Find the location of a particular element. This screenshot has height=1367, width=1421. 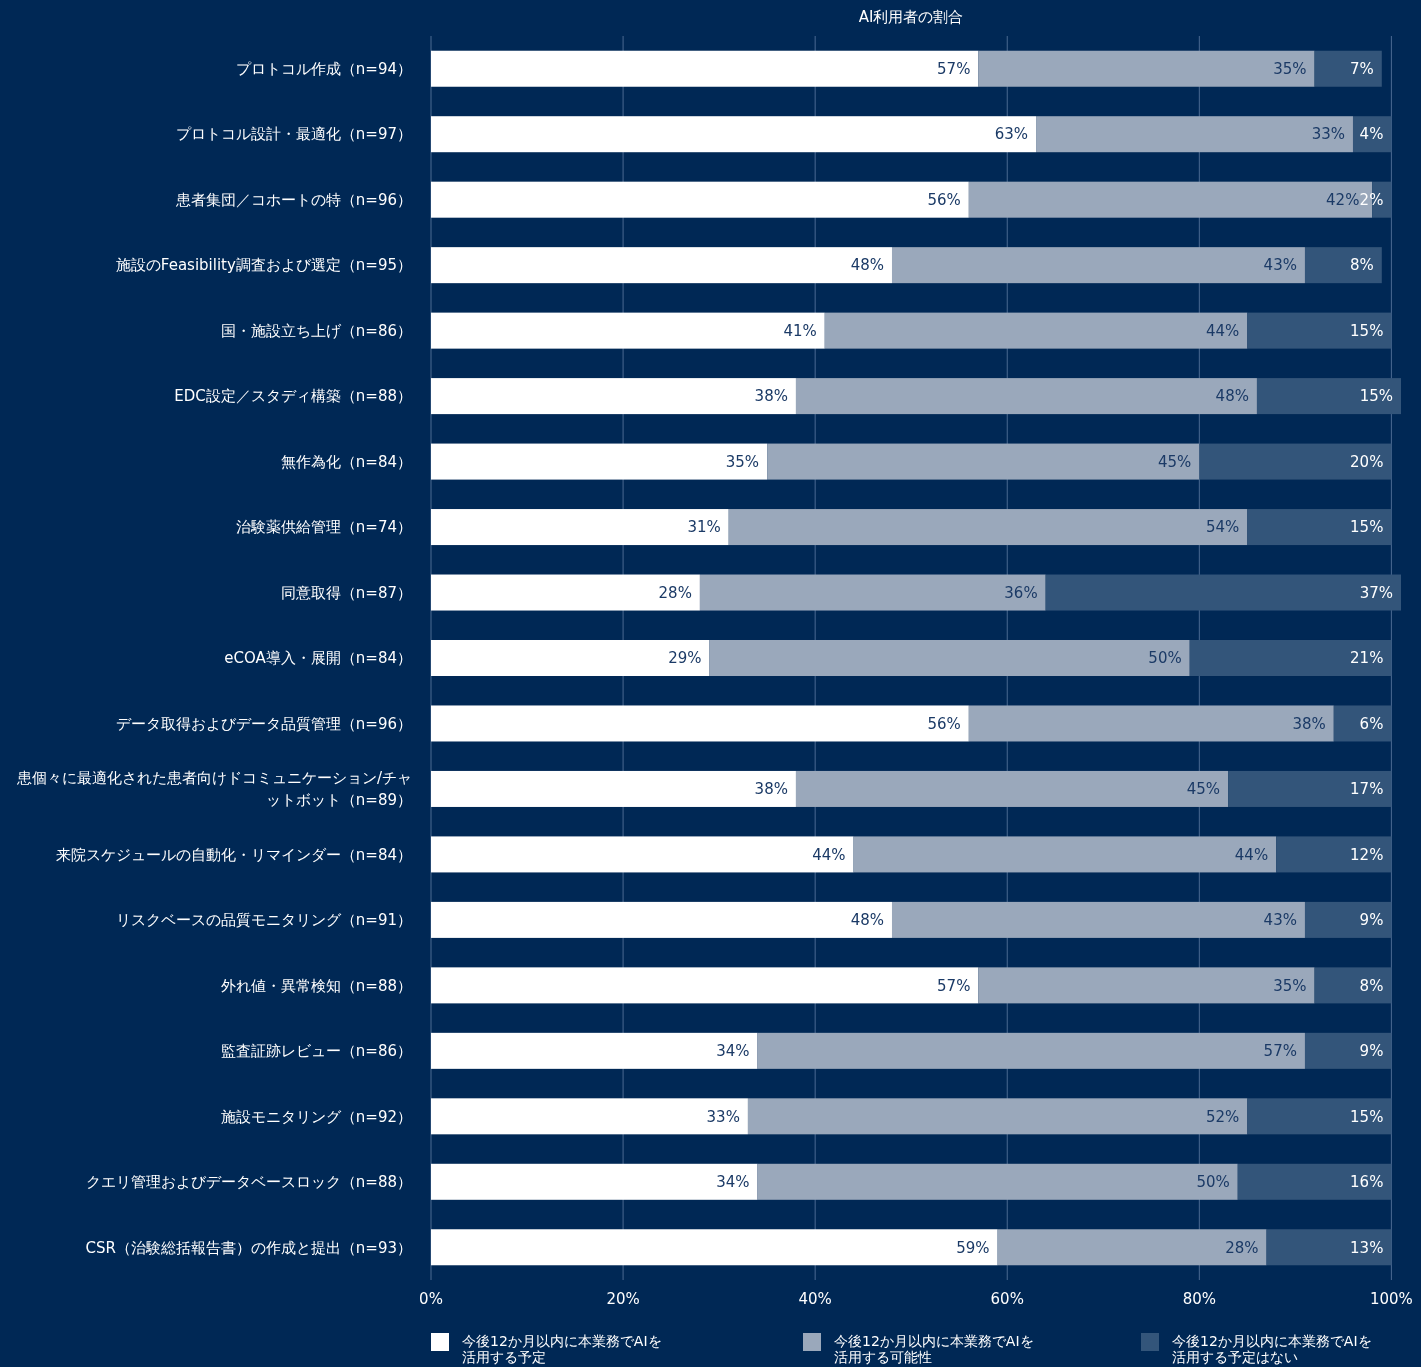

y-tick-label: クエリ管理およびデータベースロック（n=88） is located at coordinates (248, 1182).